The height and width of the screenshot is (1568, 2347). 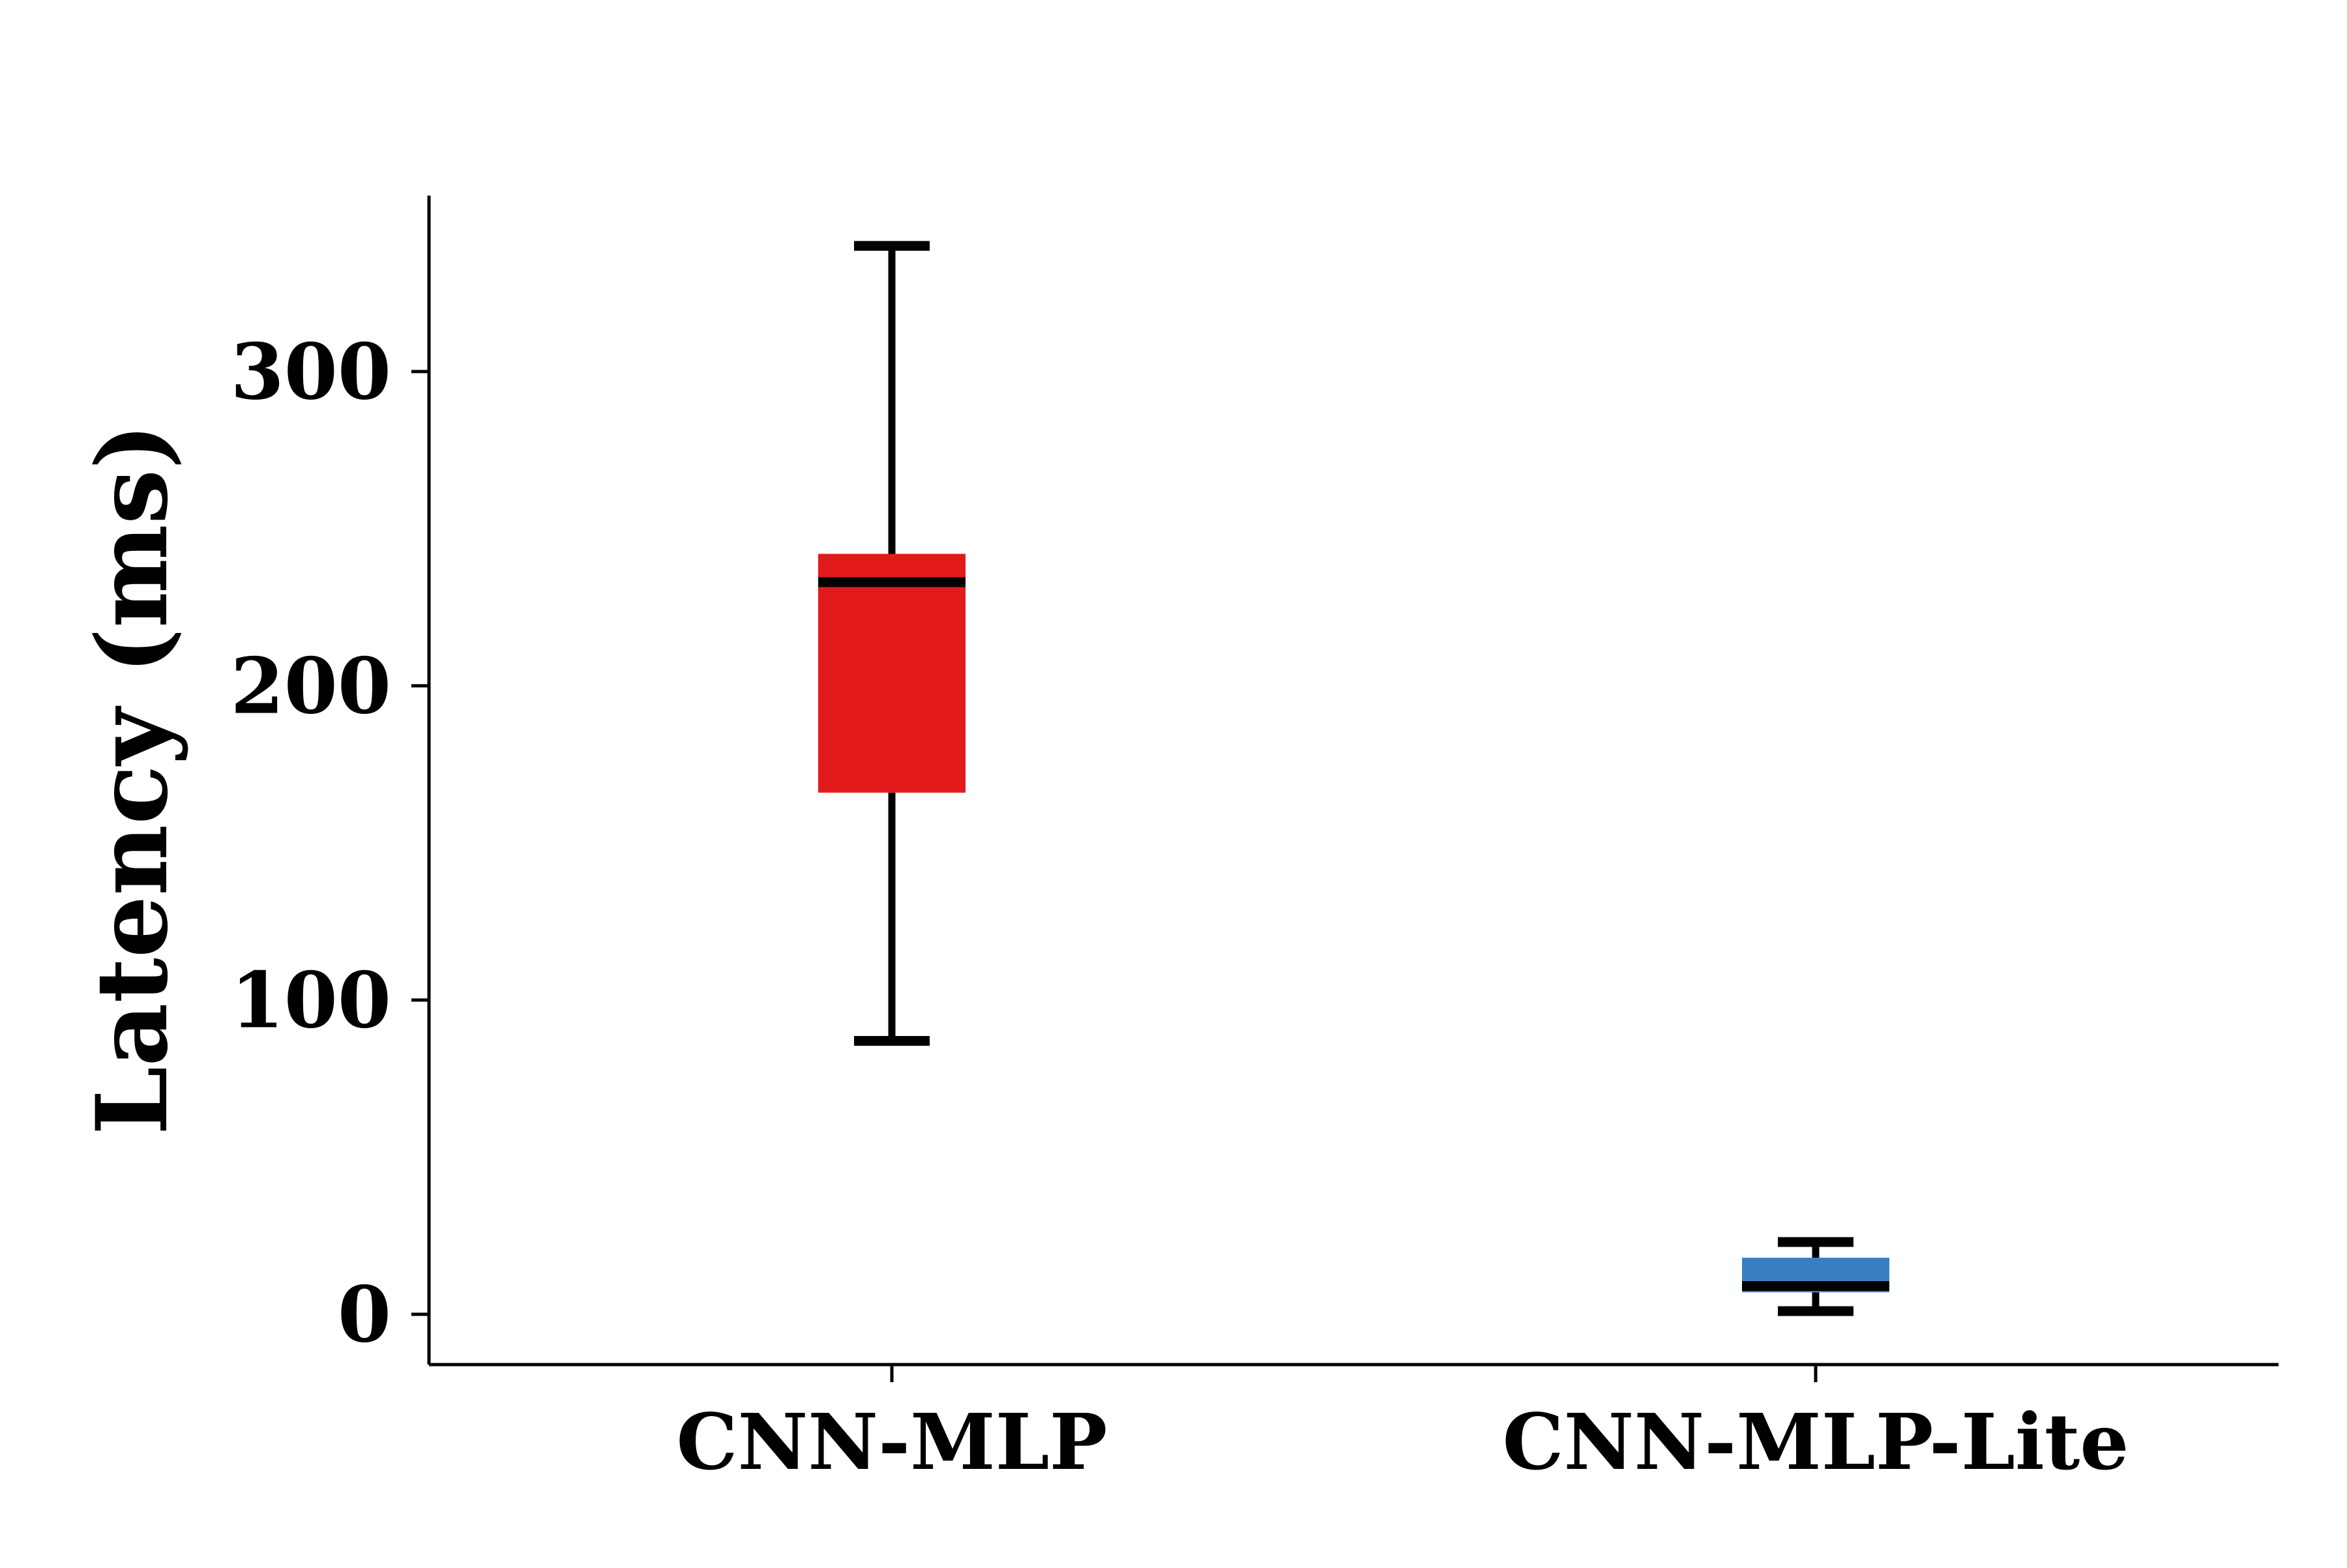 What do you see at coordinates (132, 779) in the screenshot?
I see `y-axis-label: Latency (ms)` at bounding box center [132, 779].